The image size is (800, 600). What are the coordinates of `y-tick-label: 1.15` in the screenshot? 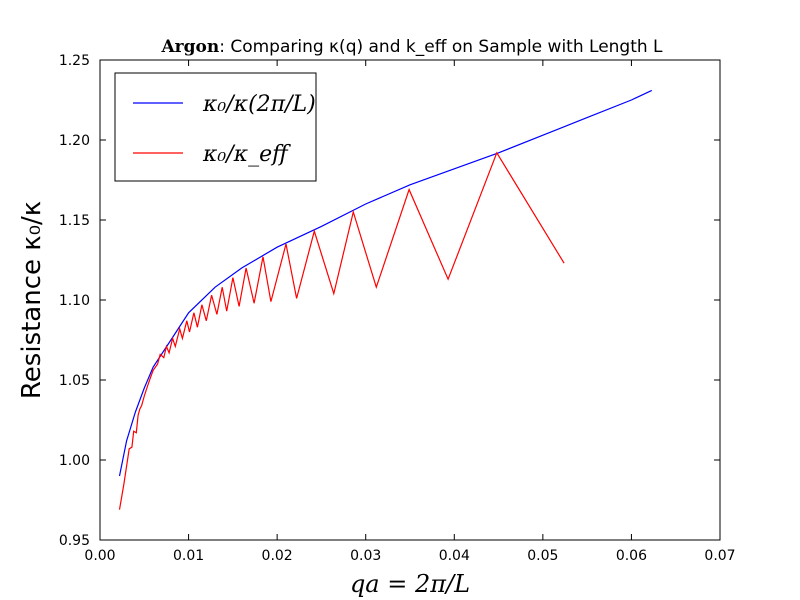 It's located at (74, 221).